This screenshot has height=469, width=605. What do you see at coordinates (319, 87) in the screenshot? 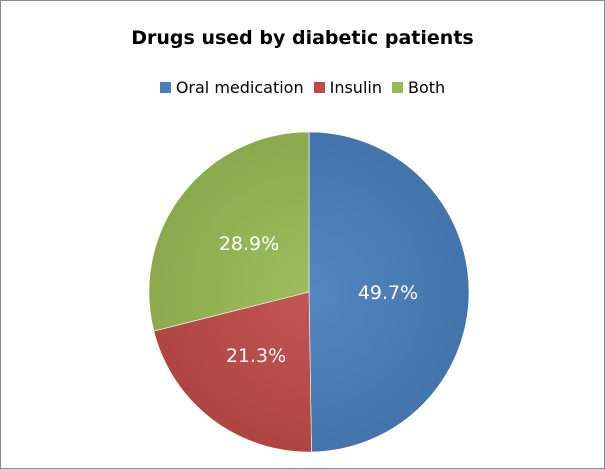
I see `legend-swatch-insulin` at bounding box center [319, 87].